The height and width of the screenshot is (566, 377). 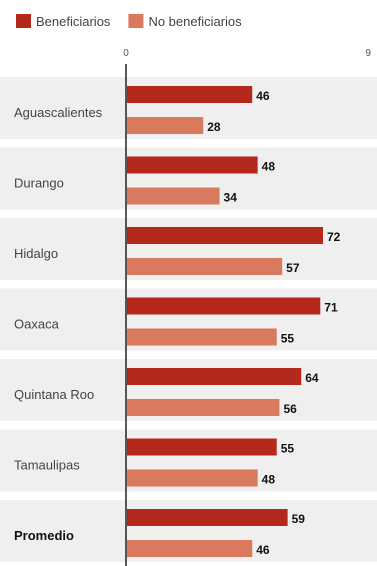 What do you see at coordinates (203, 407) in the screenshot?
I see `bar-no-beneficiarios-quintana-roo` at bounding box center [203, 407].